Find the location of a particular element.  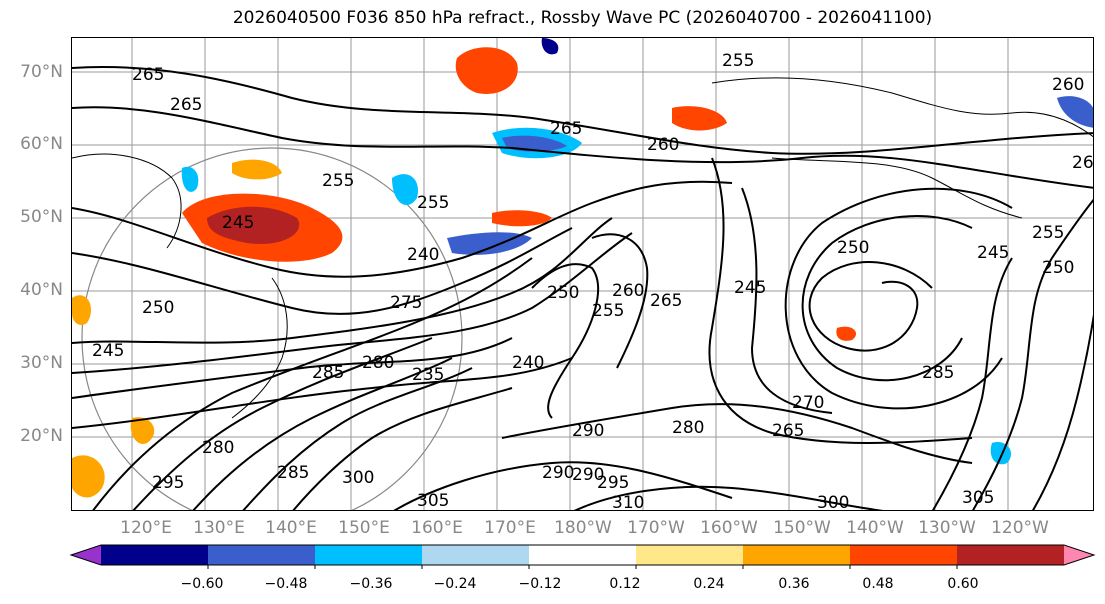

contour-label: 275 is located at coordinates (406, 303).